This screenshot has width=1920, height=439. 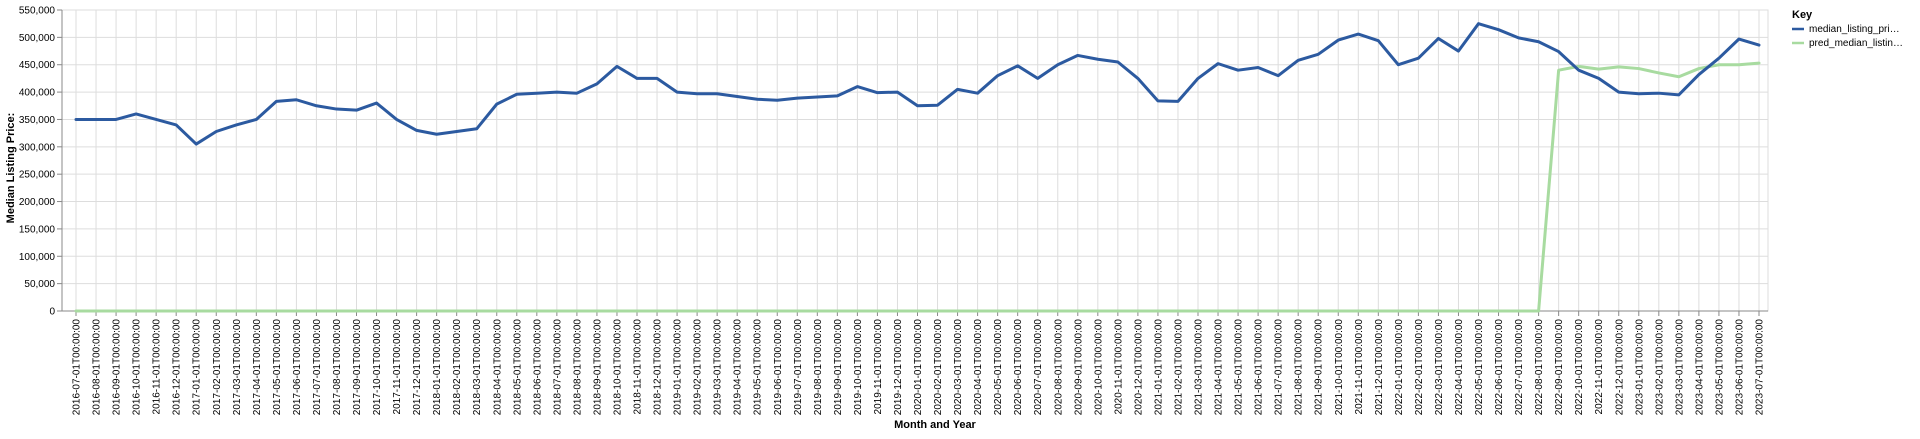 I want to click on x-tick-label: 2018-03-01T00:00:00, so click(x=477, y=367).